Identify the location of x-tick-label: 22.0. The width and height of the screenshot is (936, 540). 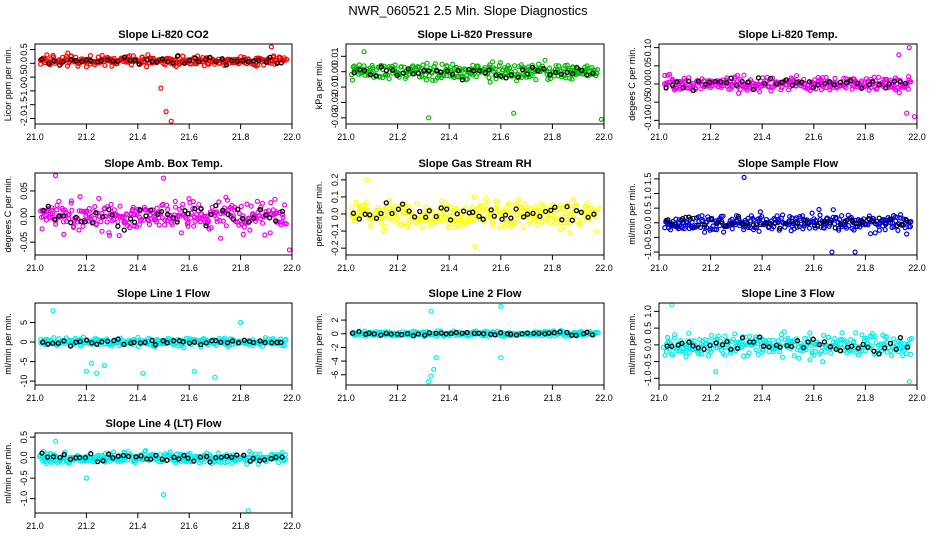
(292, 526).